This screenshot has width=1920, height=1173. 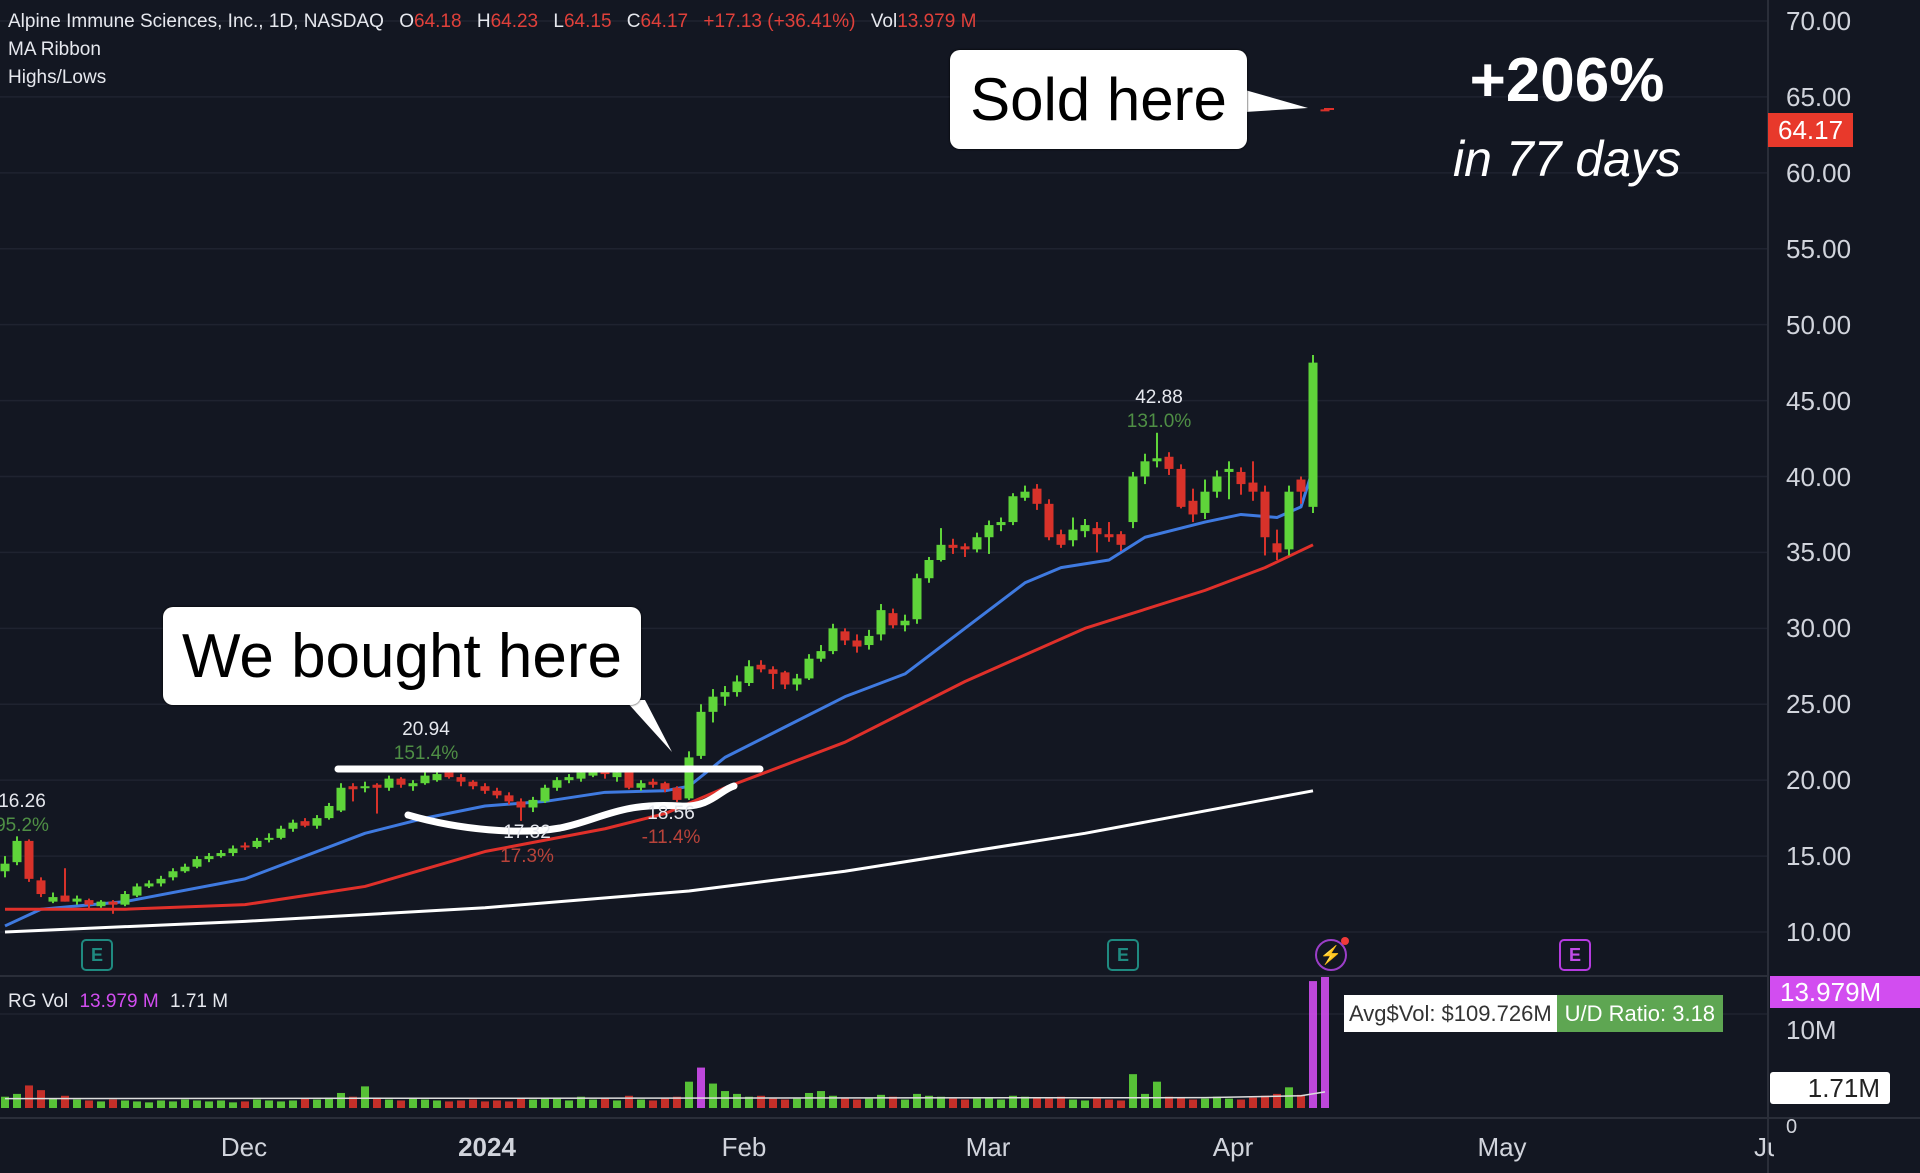 I want to click on base-curve-annotation, so click(x=571, y=808).